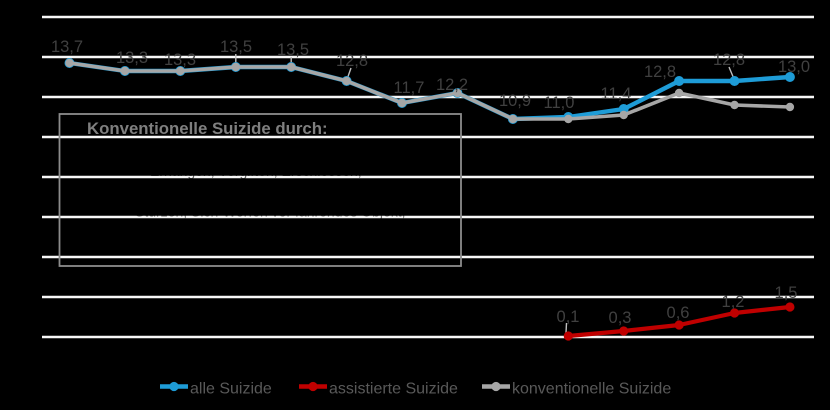 This screenshot has height=410, width=830. What do you see at coordinates (409, 88) in the screenshot?
I see `svg-text: 11,7` at bounding box center [409, 88].